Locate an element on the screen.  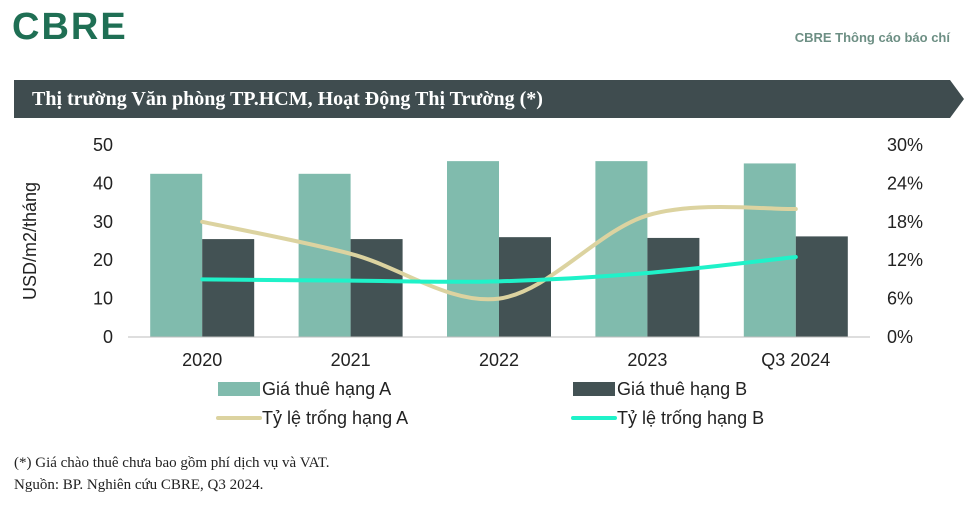
y-tick-label: 20 is located at coordinates (103, 260).